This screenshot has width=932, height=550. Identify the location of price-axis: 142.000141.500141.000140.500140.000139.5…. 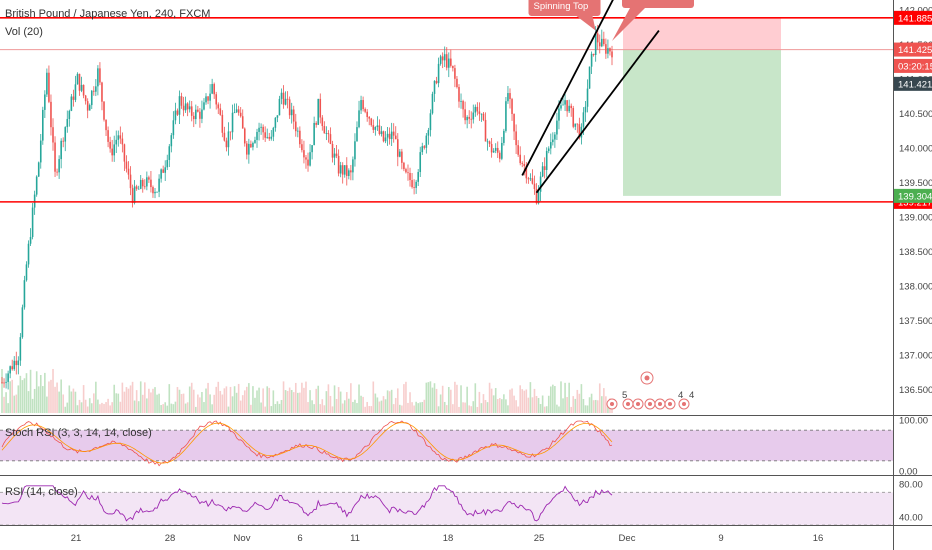
(913, 264).